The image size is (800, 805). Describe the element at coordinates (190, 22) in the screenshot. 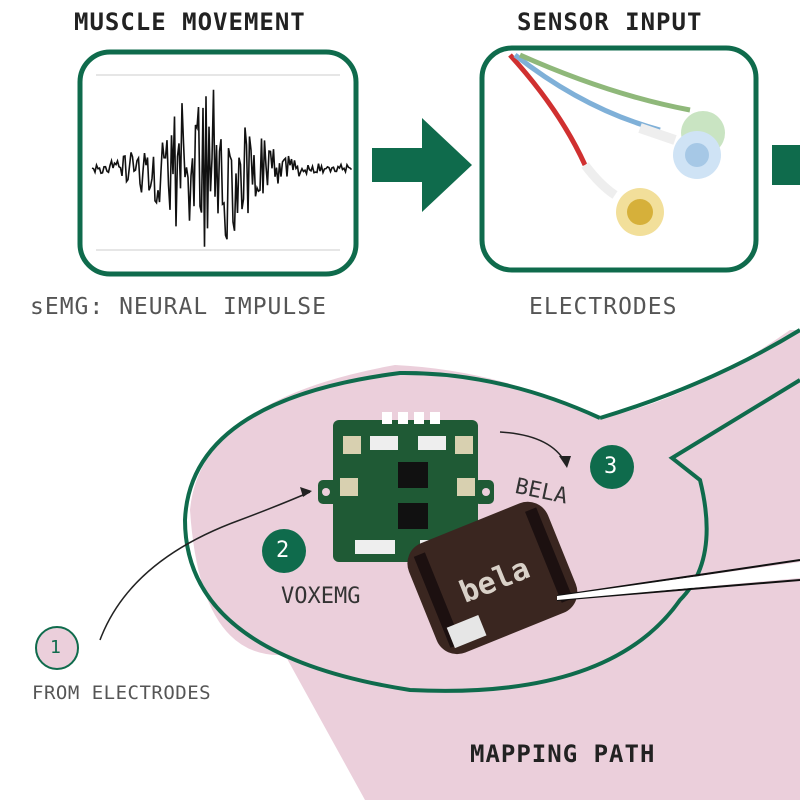

I see `muscle-movement-title: MUSCLE MOVEMENT` at that location.